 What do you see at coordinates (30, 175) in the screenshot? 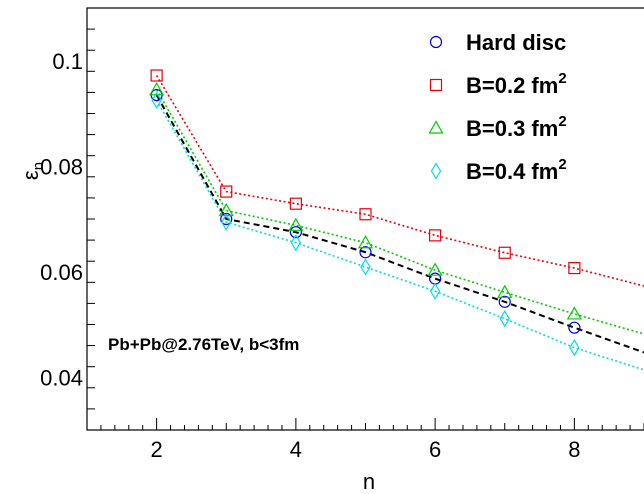
I see `y-axis-title-base: ε` at bounding box center [30, 175].